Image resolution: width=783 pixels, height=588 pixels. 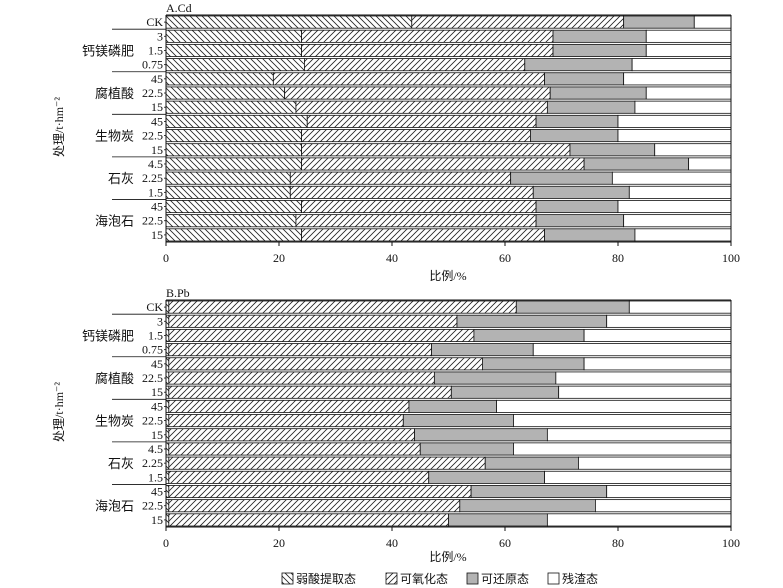 What do you see at coordinates (59, 412) in the screenshot?
I see `y-axis-title-pb: 处理/t·hm⁻²` at bounding box center [59, 412].